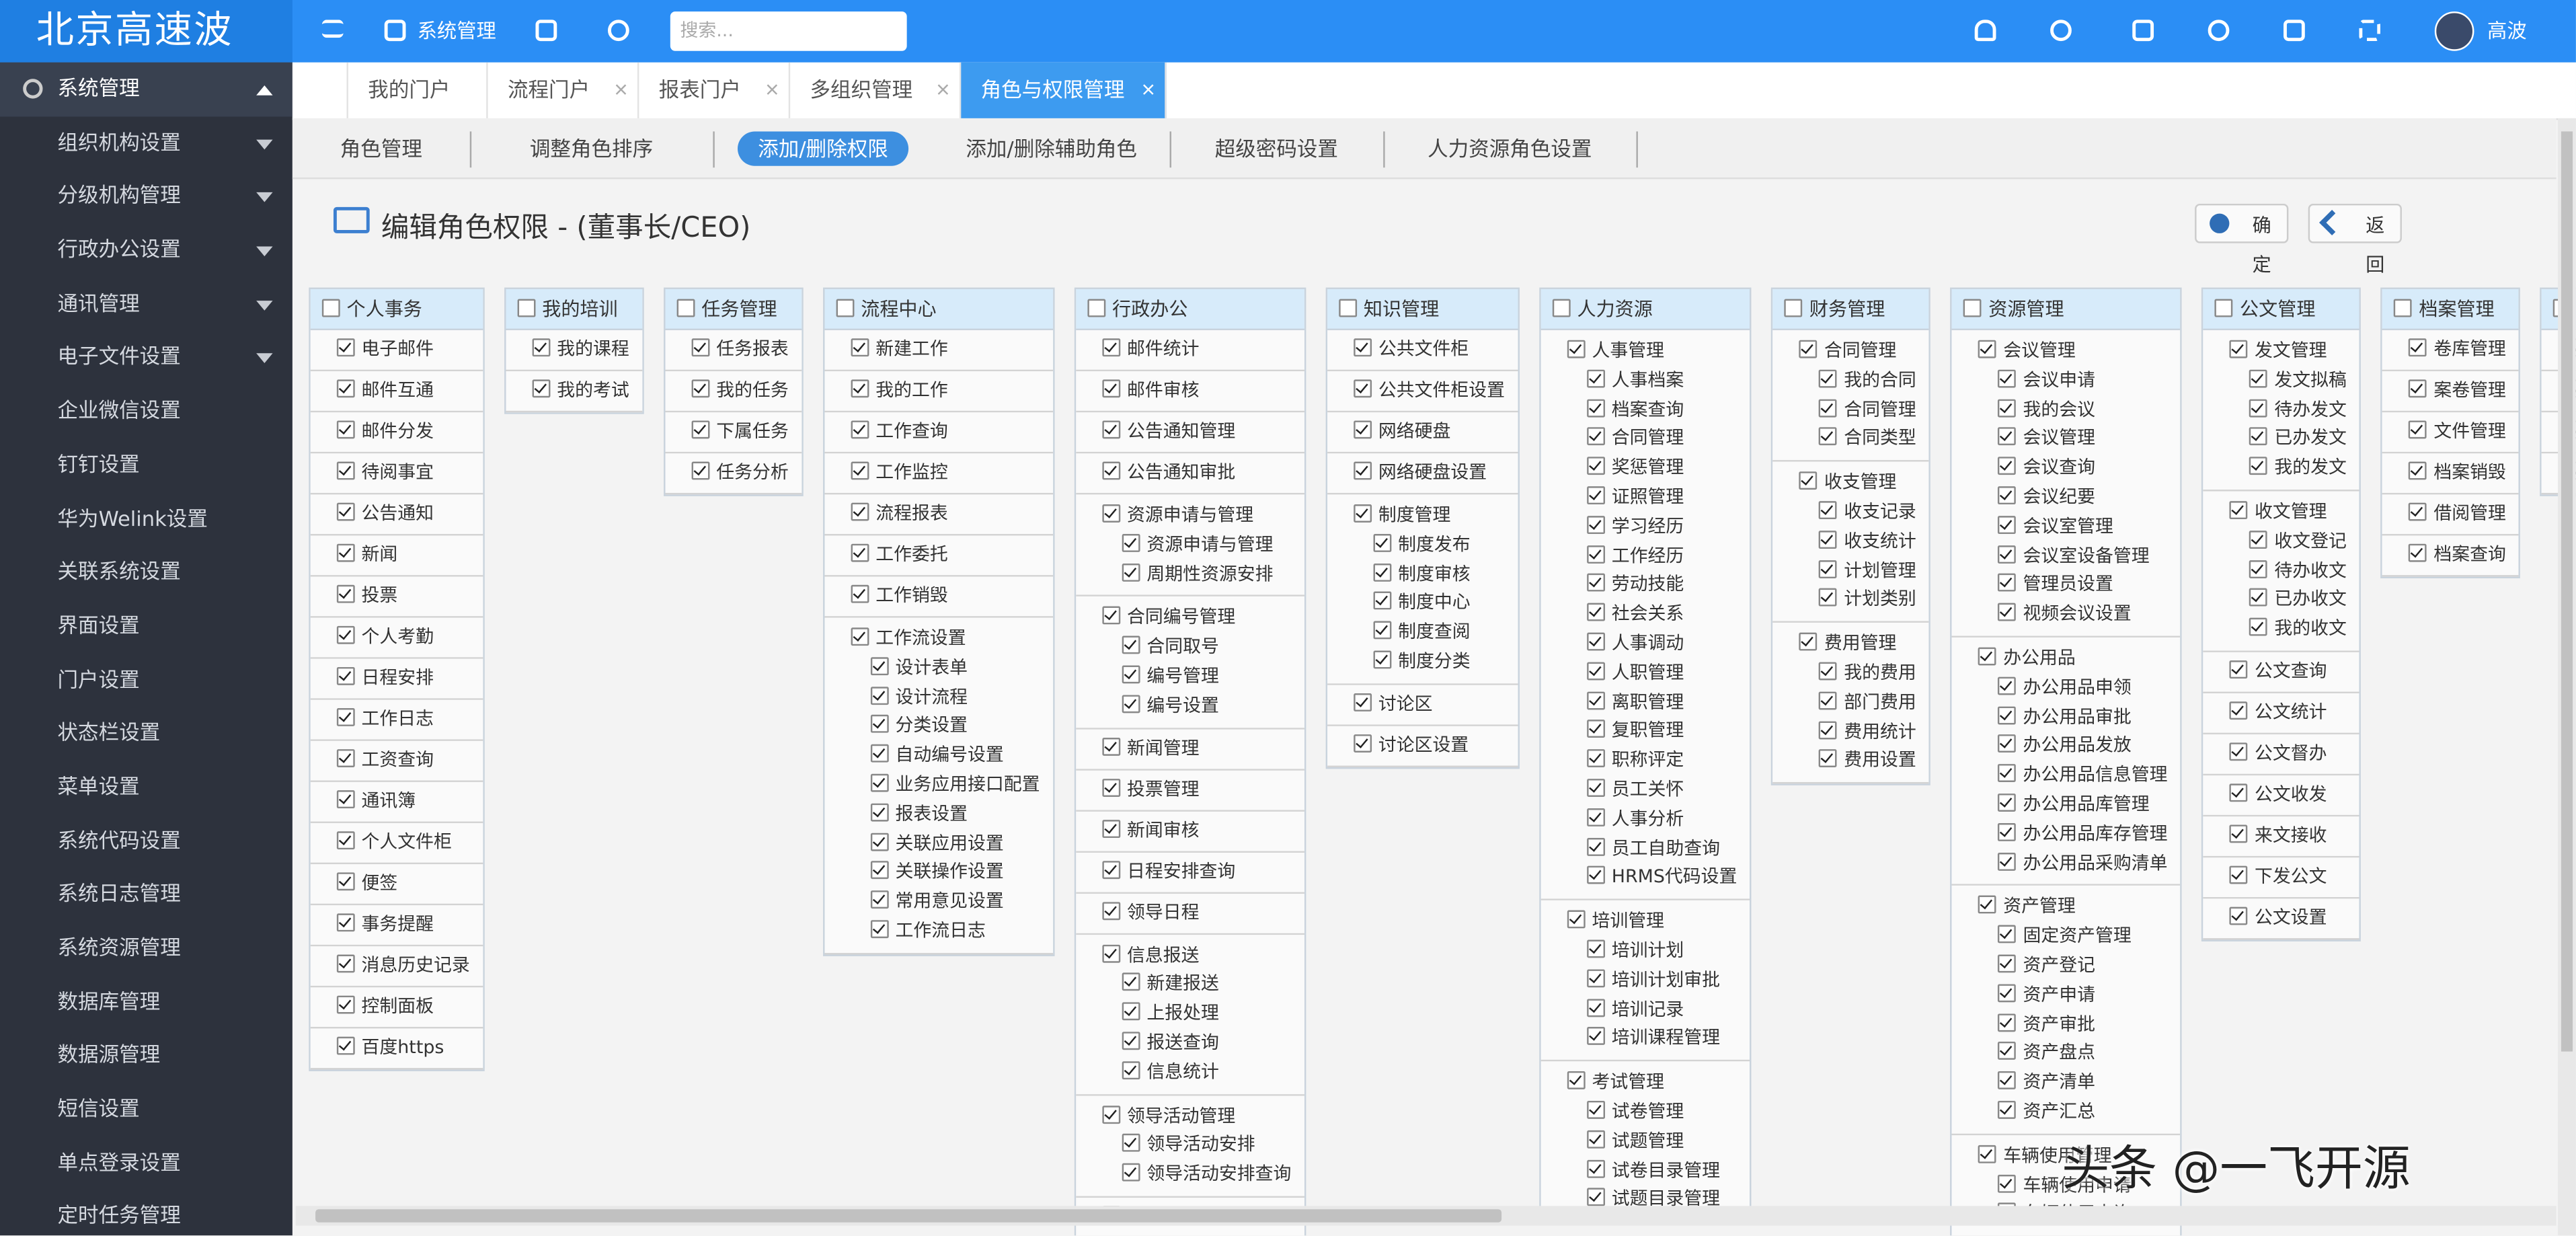 The width and height of the screenshot is (2576, 1236). Describe the element at coordinates (1511, 149) in the screenshot. I see `sub-tab: 人力资源角色设置` at that location.